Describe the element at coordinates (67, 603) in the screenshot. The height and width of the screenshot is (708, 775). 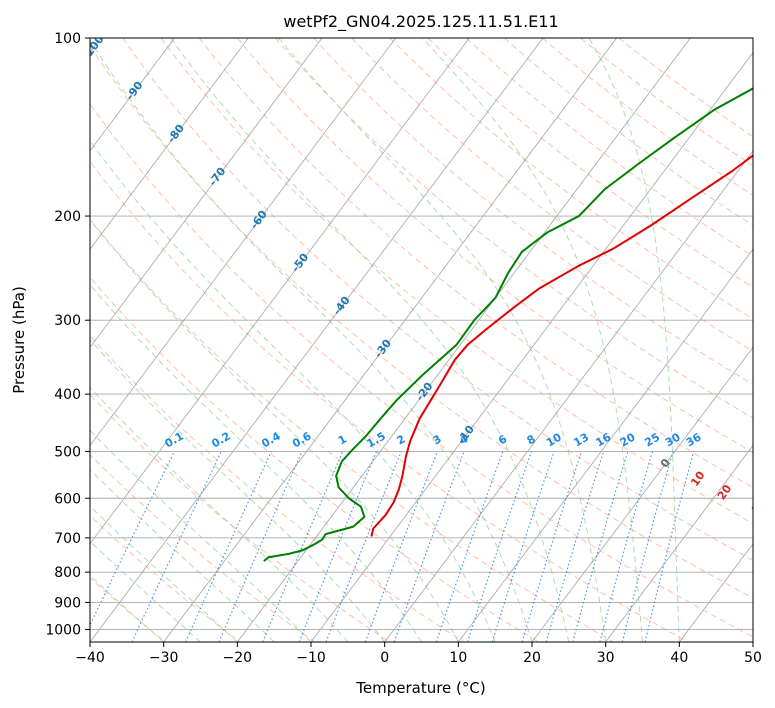
I see `y-tick-label: 900` at that location.